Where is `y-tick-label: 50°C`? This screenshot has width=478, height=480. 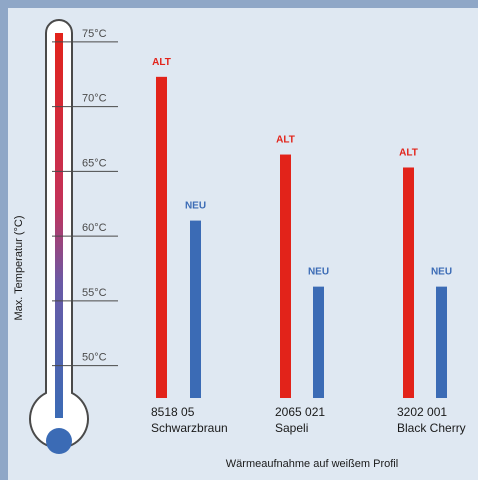
y-tick-label: 50°C is located at coordinates (94, 358).